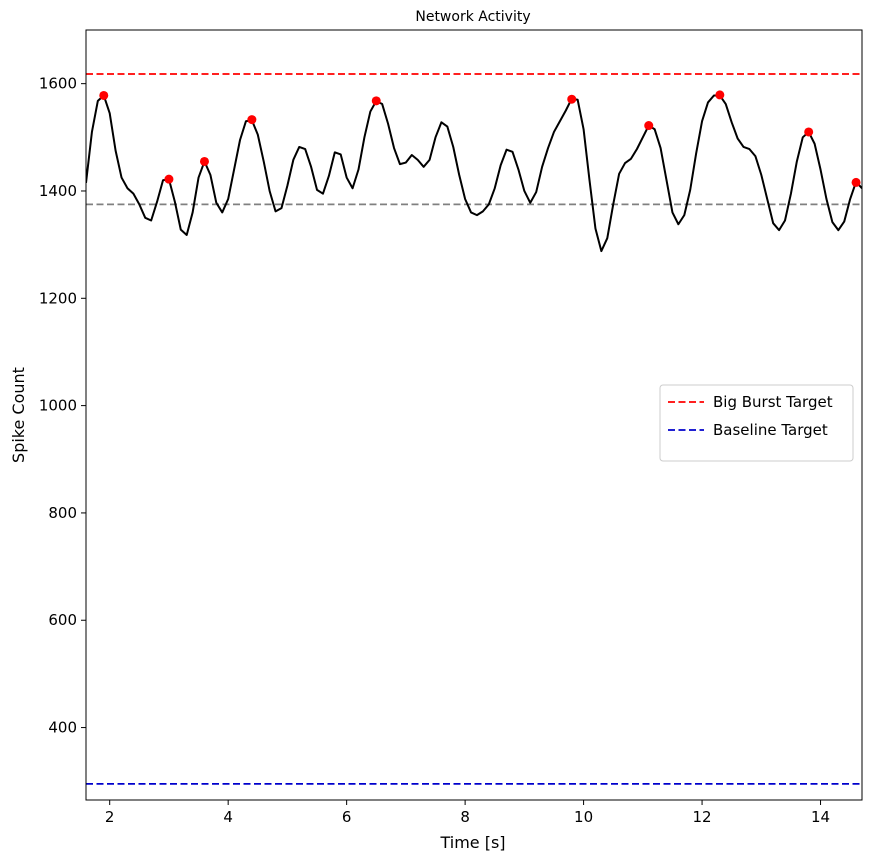 The width and height of the screenshot is (870, 866). I want to click on x-tick-label: 14, so click(820, 817).